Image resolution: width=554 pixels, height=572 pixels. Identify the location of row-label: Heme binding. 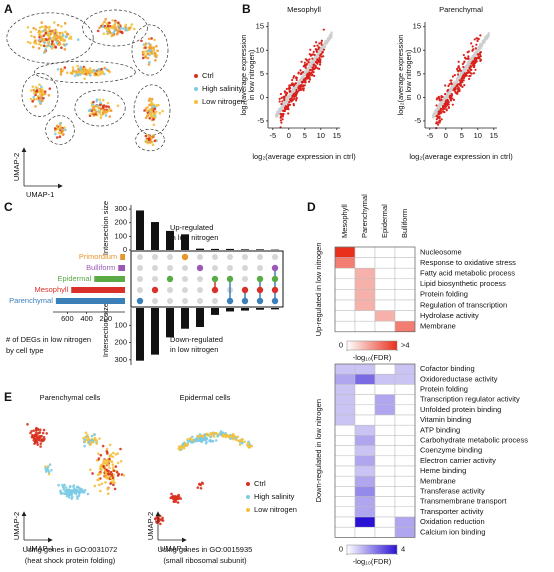
(443, 470).